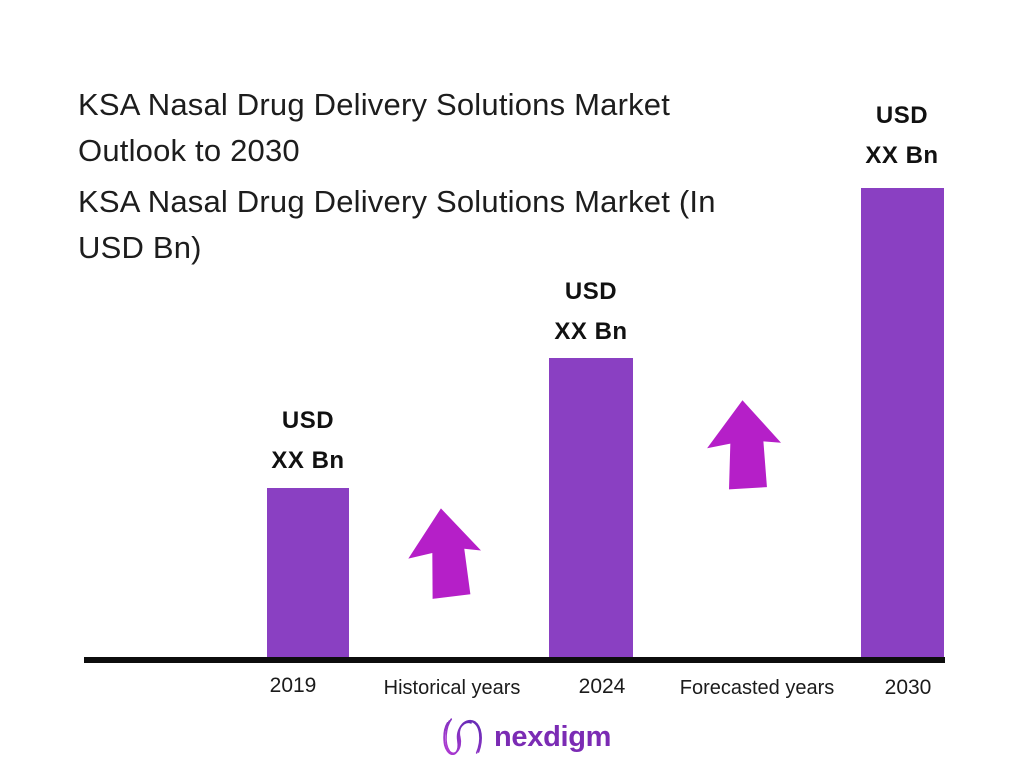  Describe the element at coordinates (591, 291) in the screenshot. I see `bar-2024-value-currency: USD` at that location.